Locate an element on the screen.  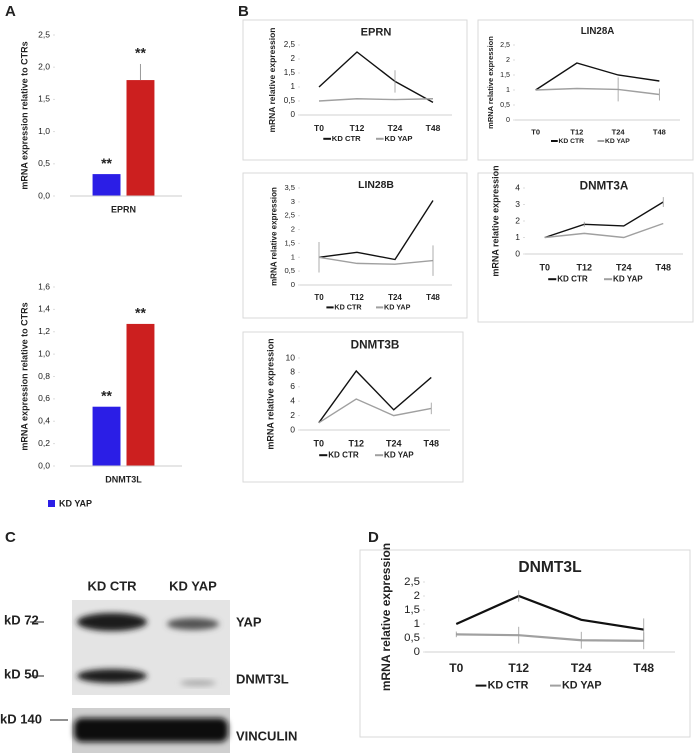
chart-title: DNMT3B is located at coordinates (375, 345).